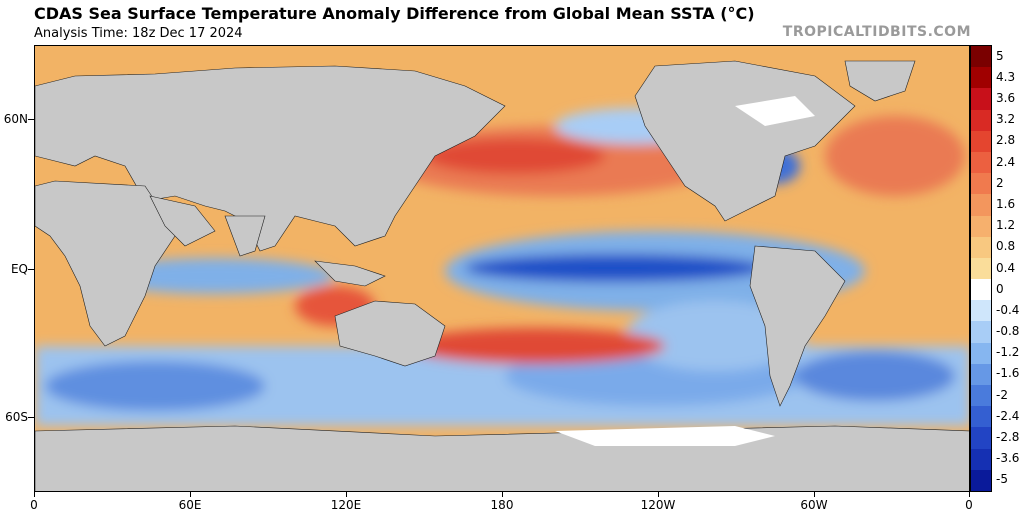  I want to click on australia, so click(390, 333).